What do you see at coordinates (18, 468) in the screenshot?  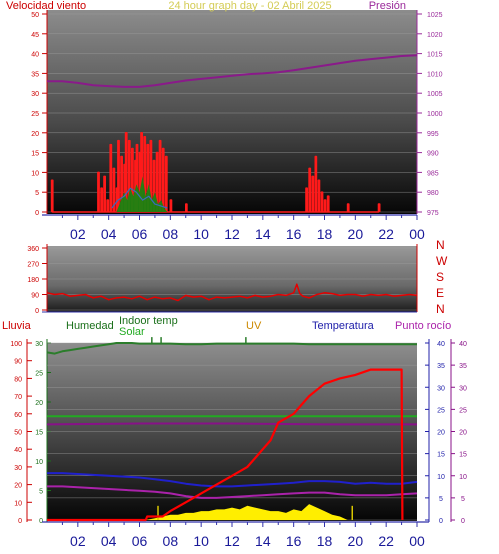 I see `p3-rain-tick: 30` at bounding box center [18, 468].